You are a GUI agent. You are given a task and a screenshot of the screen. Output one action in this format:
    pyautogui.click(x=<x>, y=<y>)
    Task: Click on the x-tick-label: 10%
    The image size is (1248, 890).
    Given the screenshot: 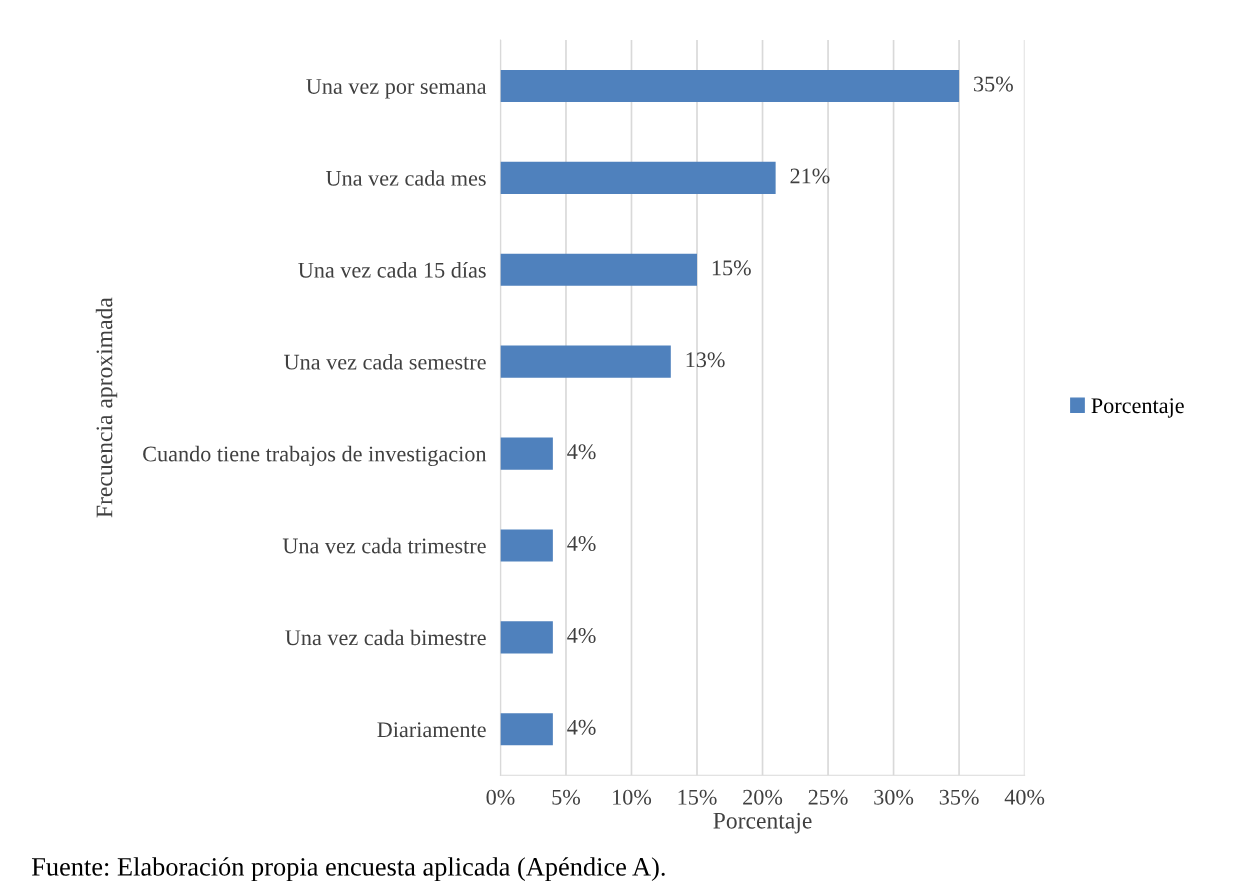 What is the action you would take?
    pyautogui.click(x=632, y=797)
    